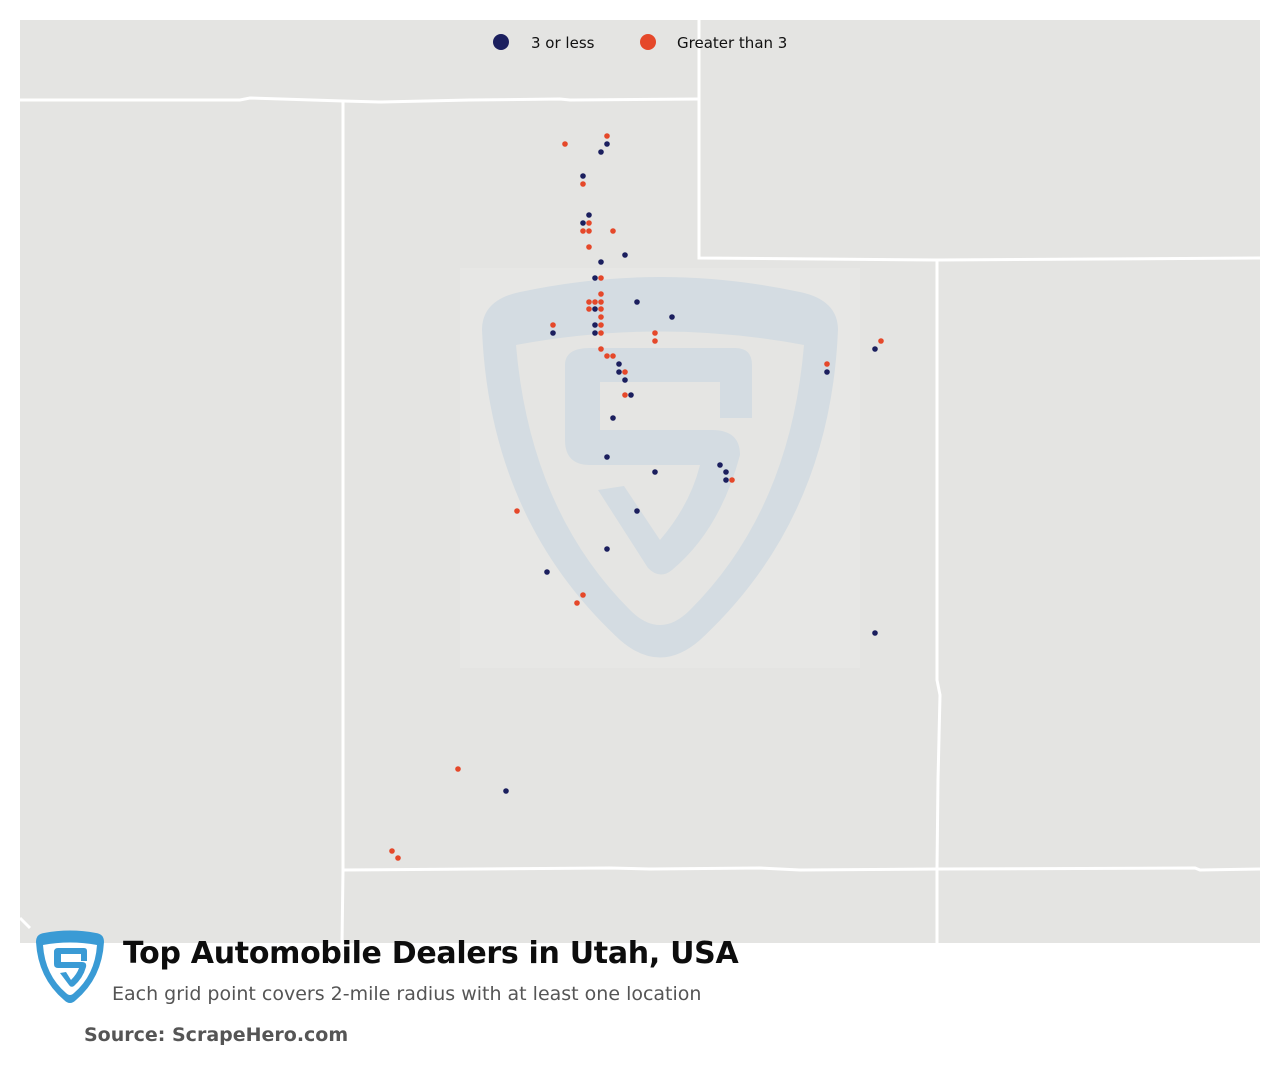 The width and height of the screenshot is (1280, 1069). I want to click on legend-label-low: 3 or less, so click(563, 43).